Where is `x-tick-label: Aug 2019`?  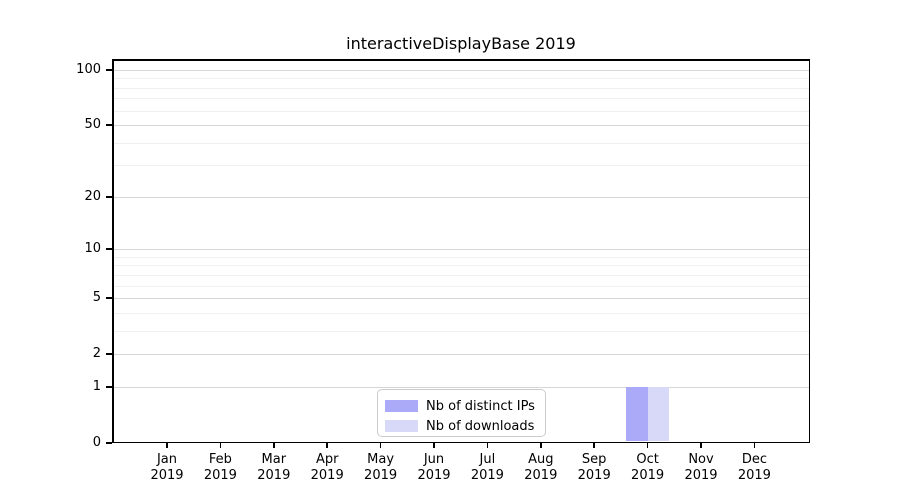 x-tick-label: Aug 2019 is located at coordinates (541, 468).